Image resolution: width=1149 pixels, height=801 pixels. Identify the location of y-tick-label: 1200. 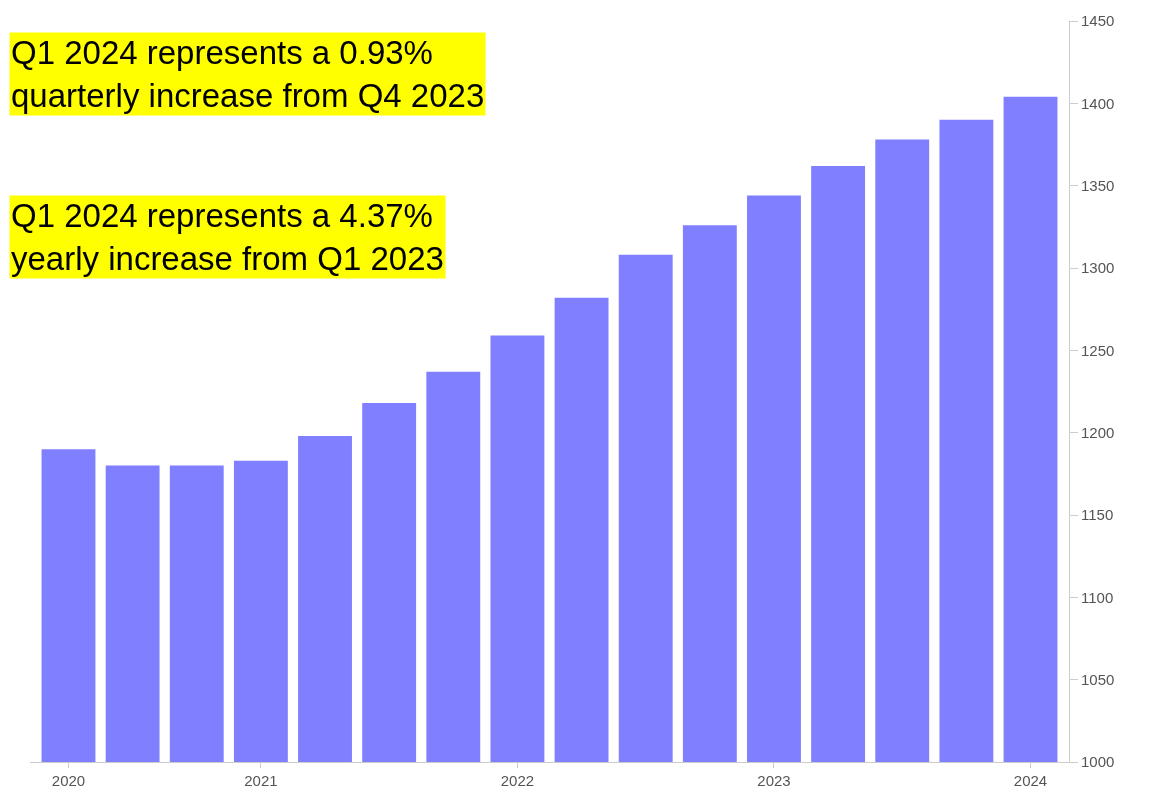
(1098, 432).